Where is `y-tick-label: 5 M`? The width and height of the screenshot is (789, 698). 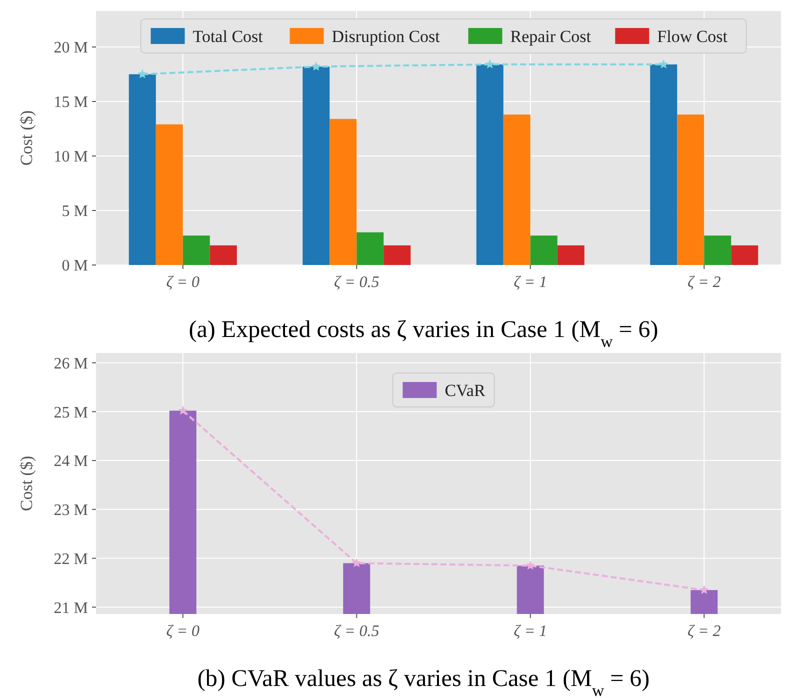 y-tick-label: 5 M is located at coordinates (75, 211).